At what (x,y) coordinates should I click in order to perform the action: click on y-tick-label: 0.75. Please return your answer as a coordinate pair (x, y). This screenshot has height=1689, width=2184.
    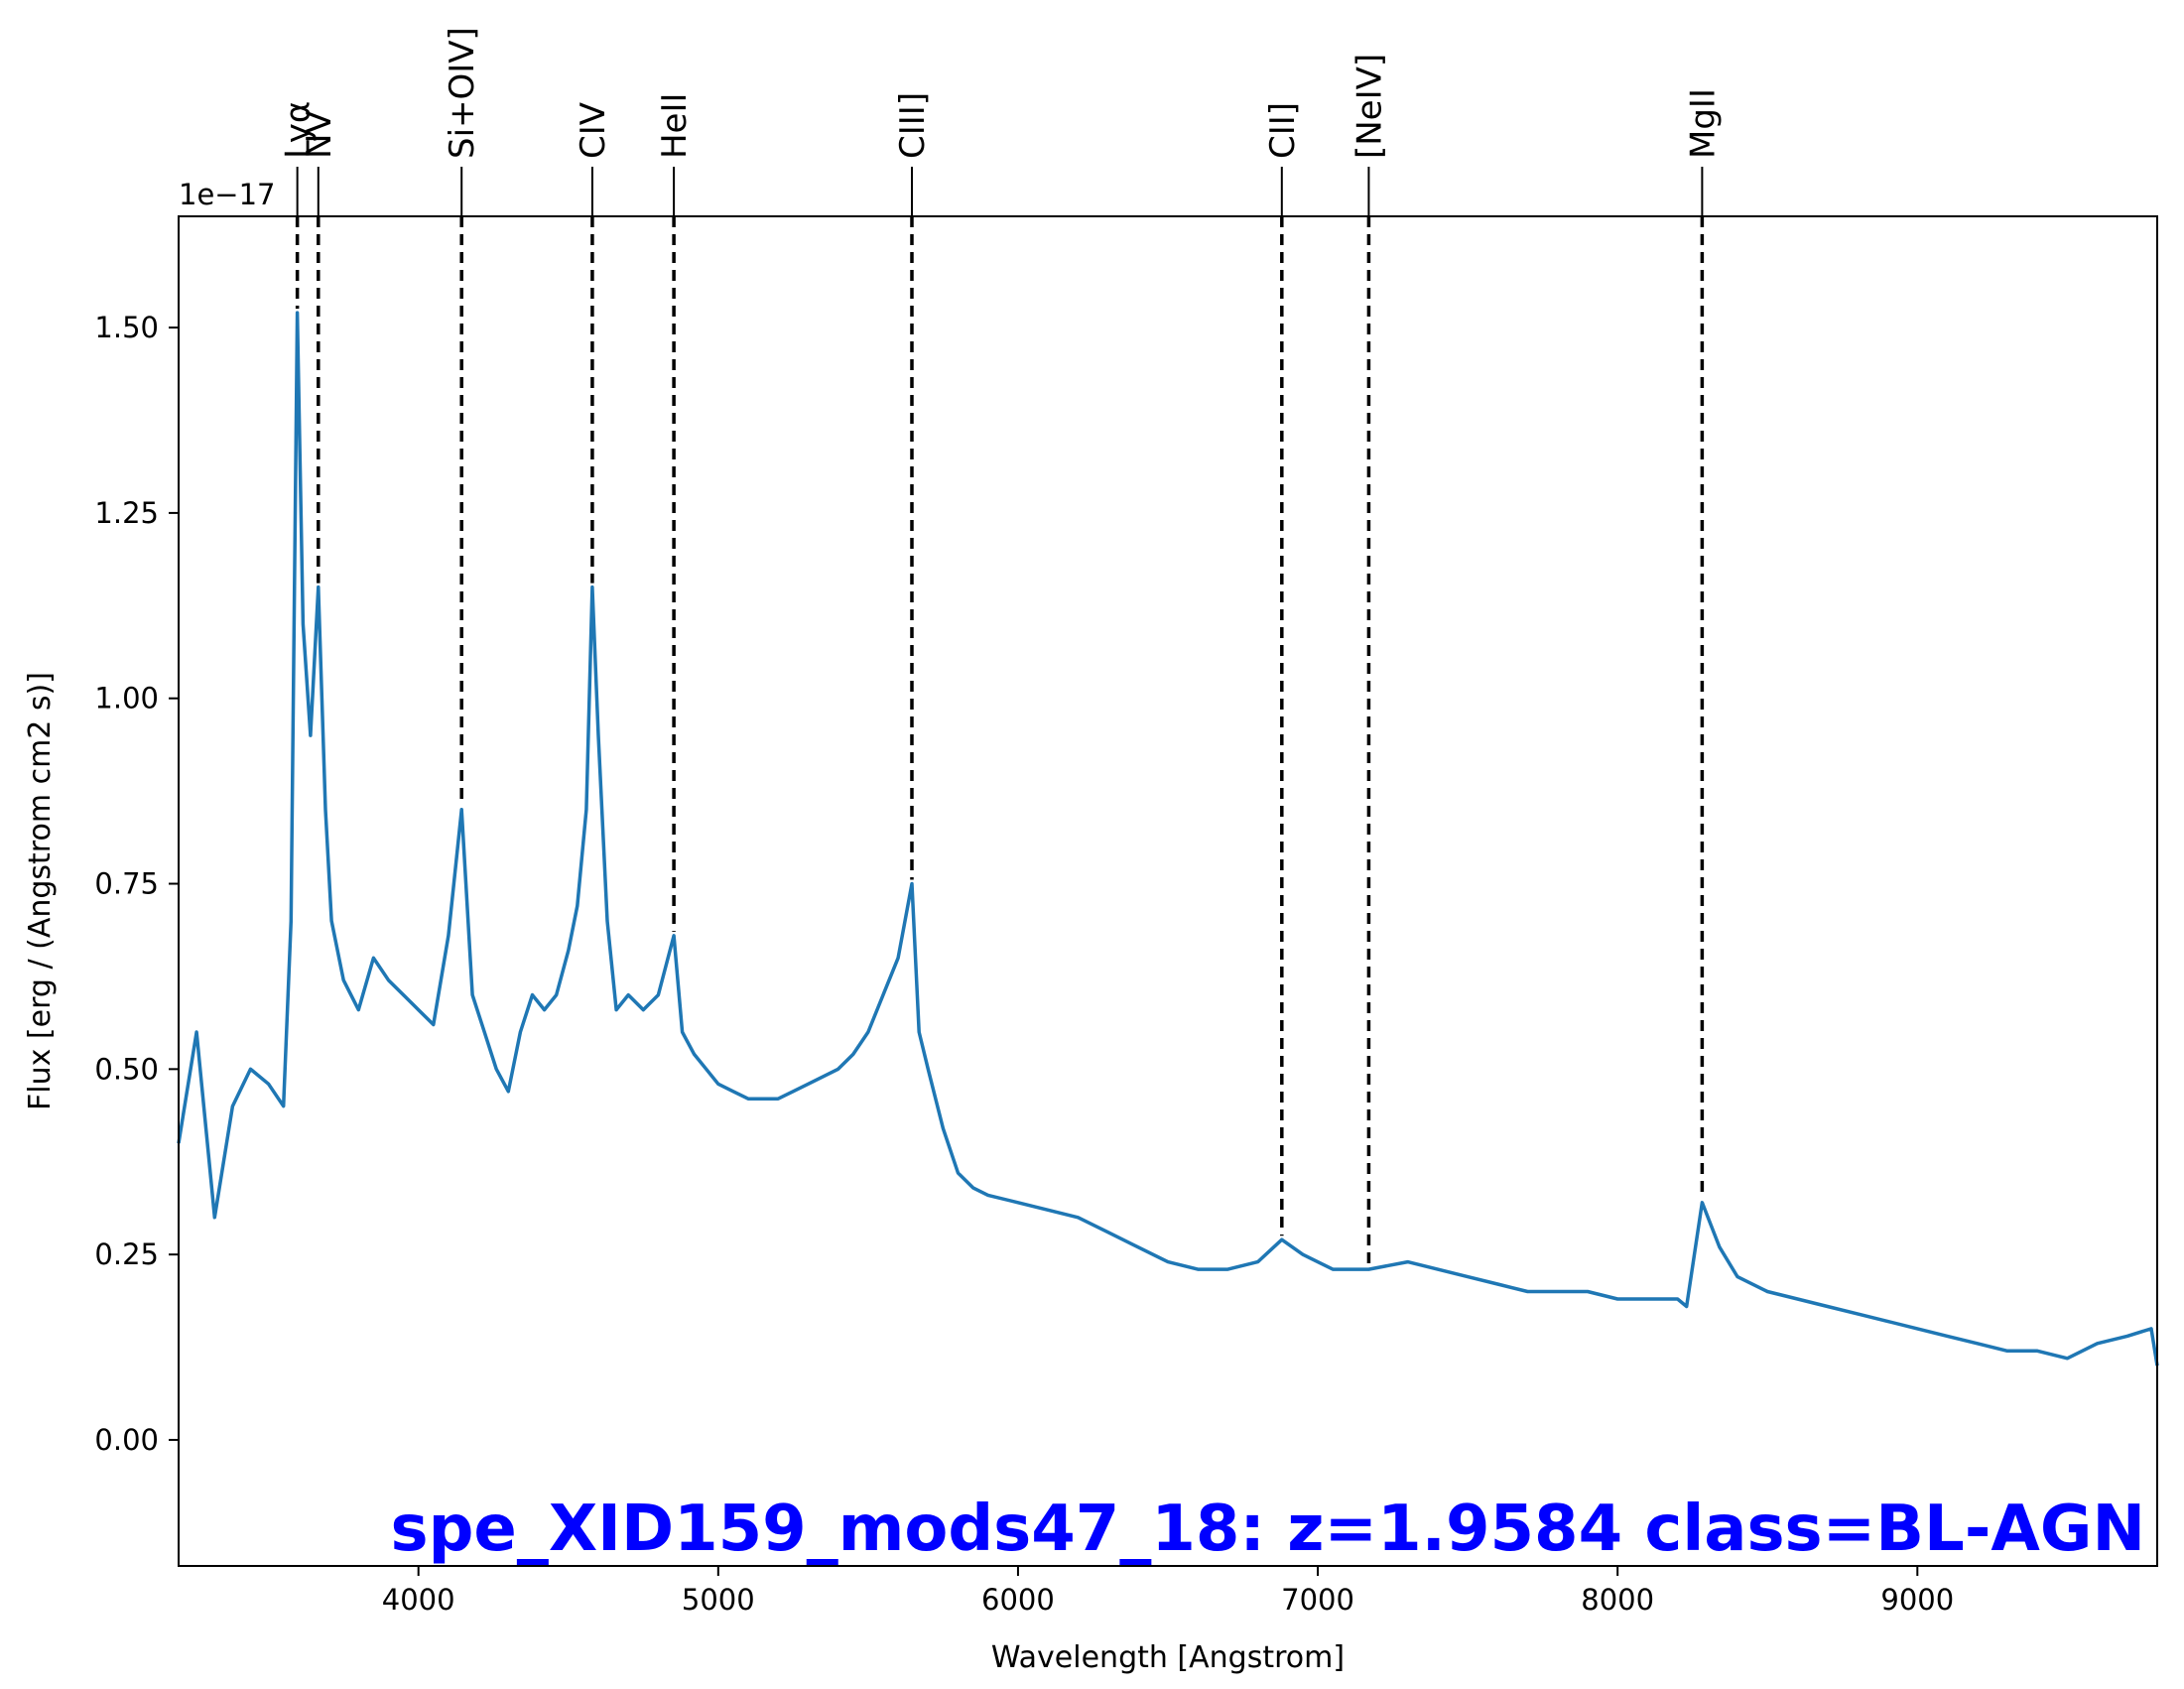
    Looking at the image, I should click on (126, 884).